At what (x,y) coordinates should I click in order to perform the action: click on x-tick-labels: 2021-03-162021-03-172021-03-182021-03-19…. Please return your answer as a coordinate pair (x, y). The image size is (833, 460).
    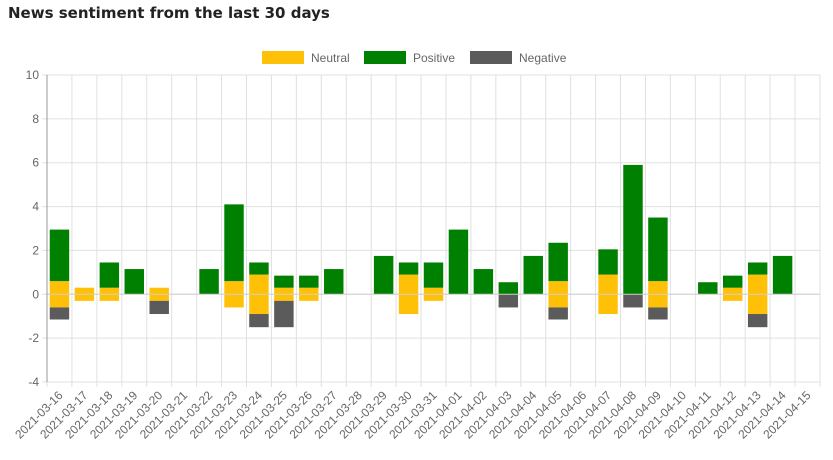
    Looking at the image, I should click on (413, 415).